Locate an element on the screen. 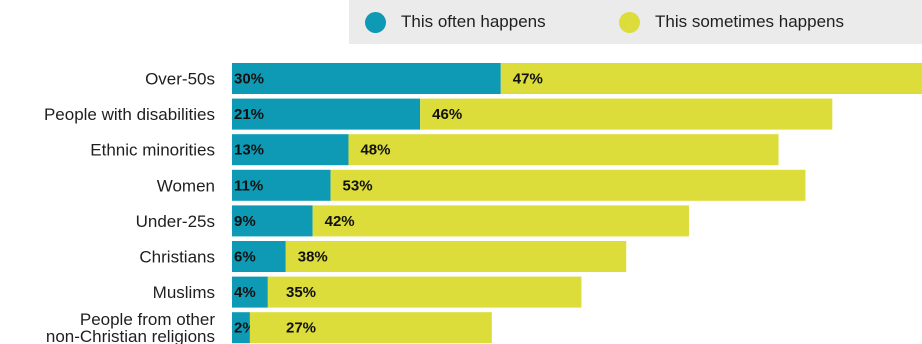 Image resolution: width=922 pixels, height=344 pixels. category-label: People with disabilities is located at coordinates (129, 114).